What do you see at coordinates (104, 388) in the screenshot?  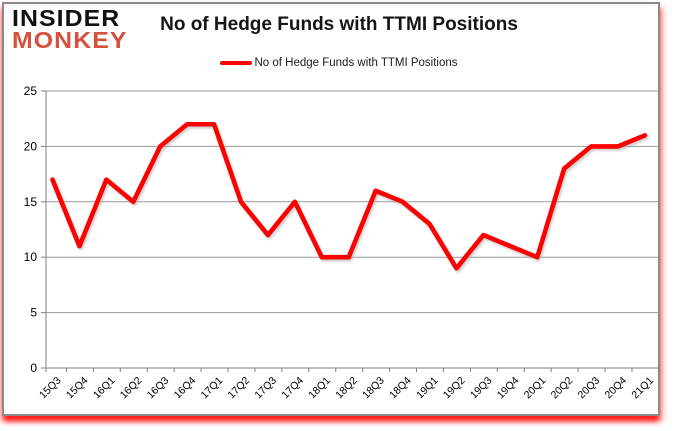 I see `svg-text: 16Q1` at bounding box center [104, 388].